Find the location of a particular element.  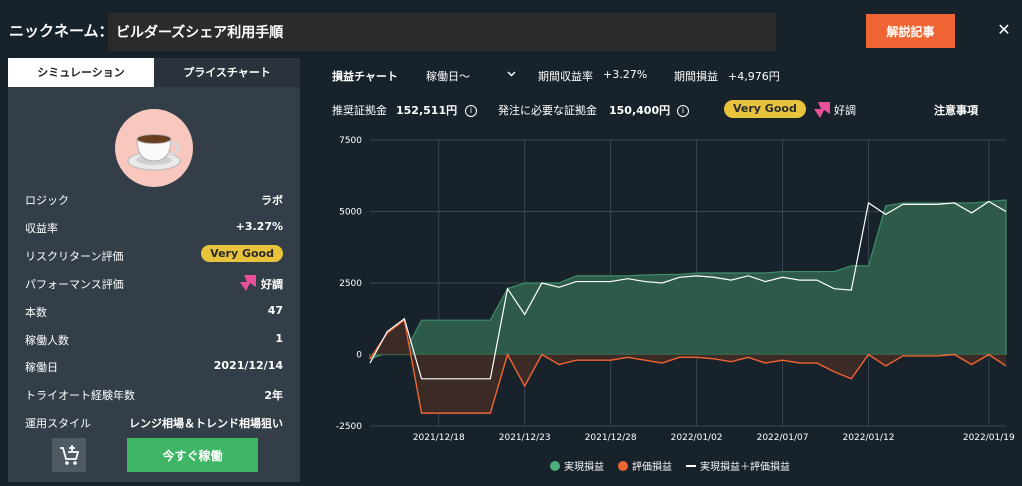

legend-realized: 実現損益 is located at coordinates (577, 465).